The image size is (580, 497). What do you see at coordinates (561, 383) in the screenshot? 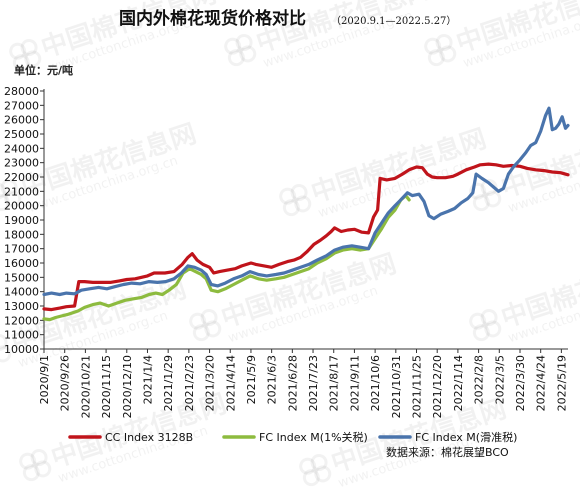
I see `x-tick-label: 2022/5/19` at bounding box center [561, 383].